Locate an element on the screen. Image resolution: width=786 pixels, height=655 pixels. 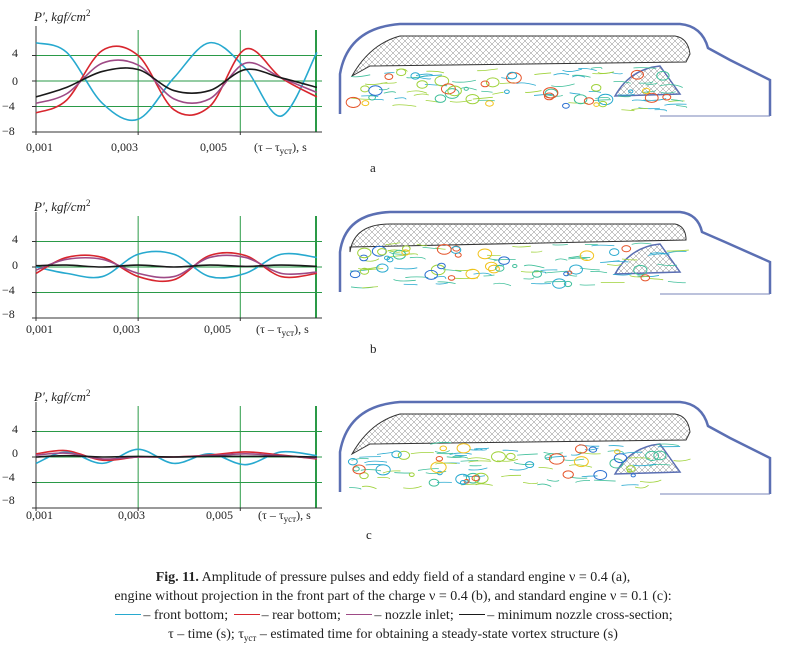
eddy-field-image-a is located at coordinates (555, 69).